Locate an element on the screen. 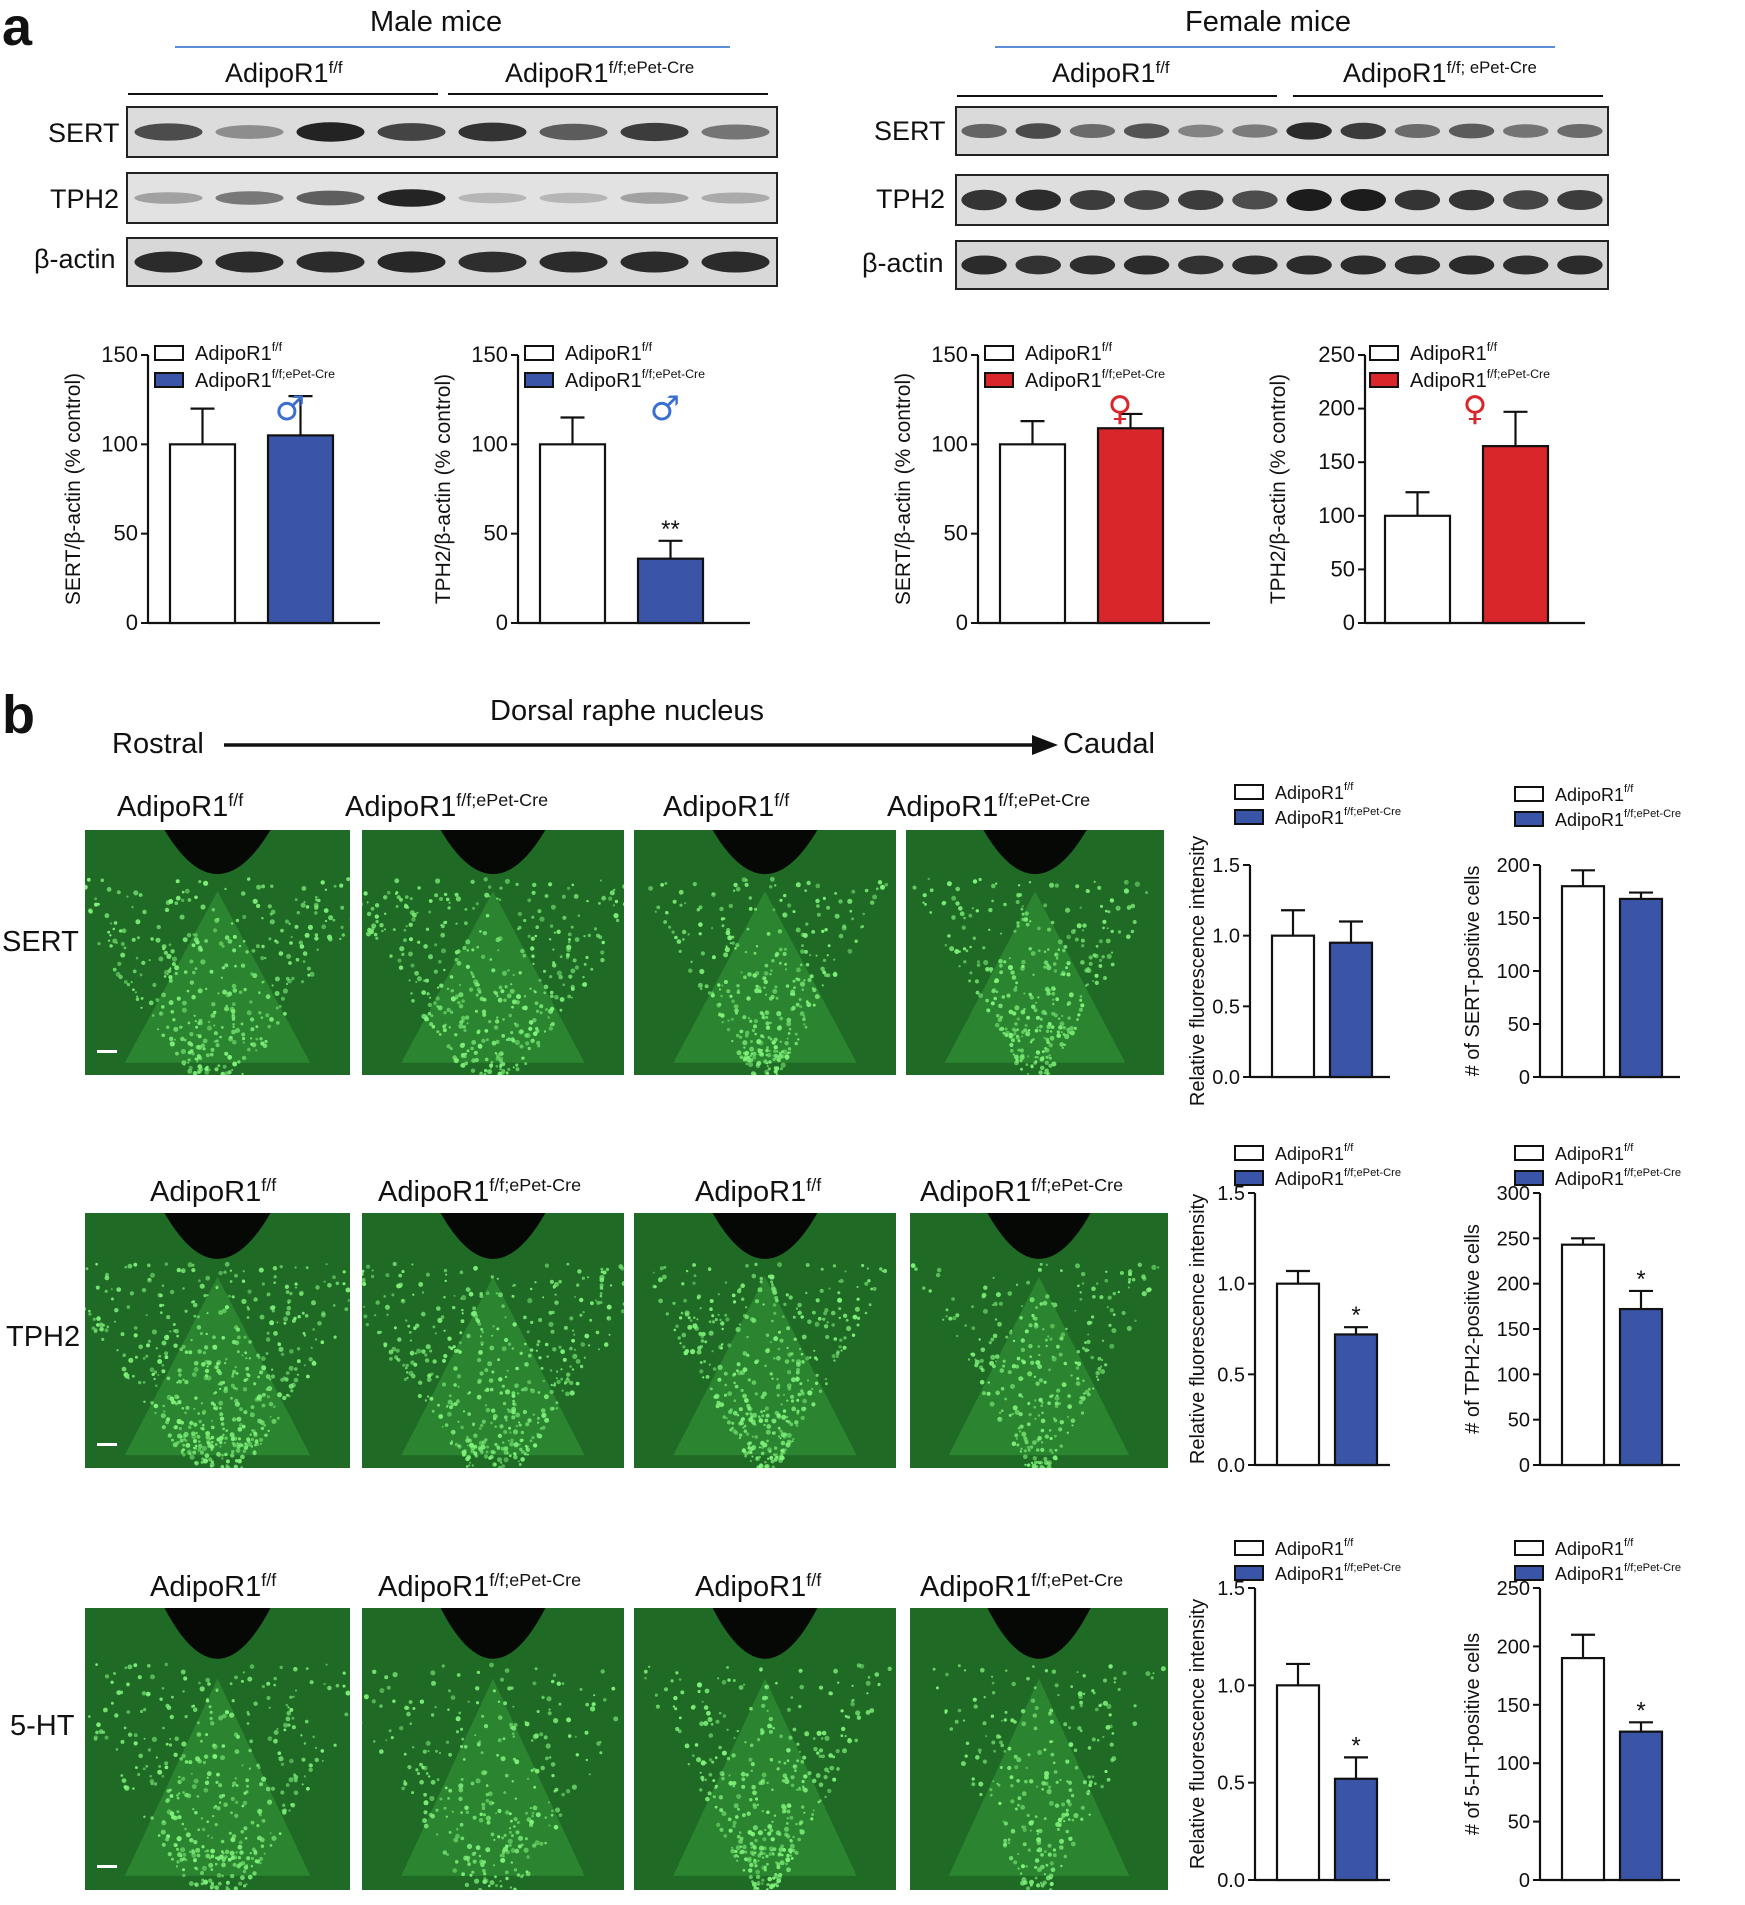 The width and height of the screenshot is (1745, 1905). female-group-ctrl: AdipoR1f/f is located at coordinates (1111, 73).